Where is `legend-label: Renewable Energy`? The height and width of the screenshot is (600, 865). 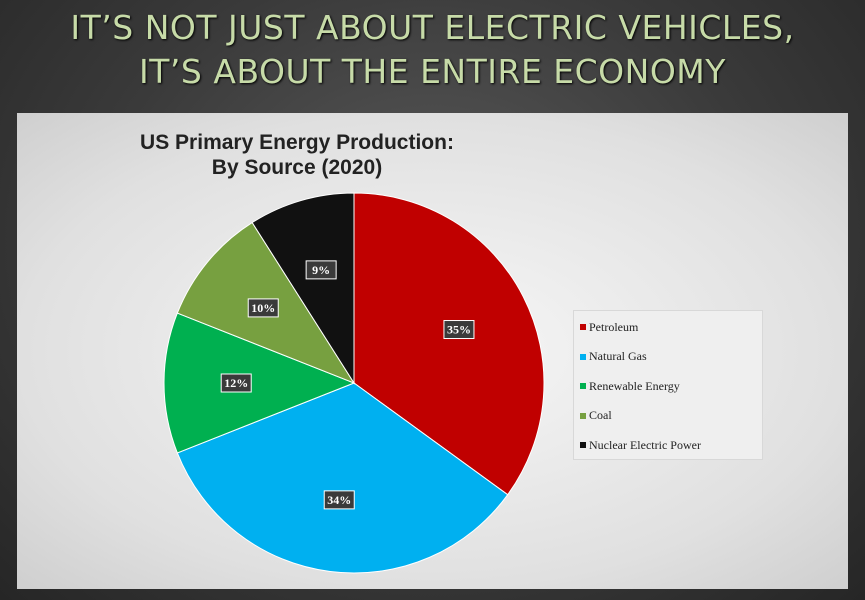 legend-label: Renewable Energy is located at coordinates (634, 385).